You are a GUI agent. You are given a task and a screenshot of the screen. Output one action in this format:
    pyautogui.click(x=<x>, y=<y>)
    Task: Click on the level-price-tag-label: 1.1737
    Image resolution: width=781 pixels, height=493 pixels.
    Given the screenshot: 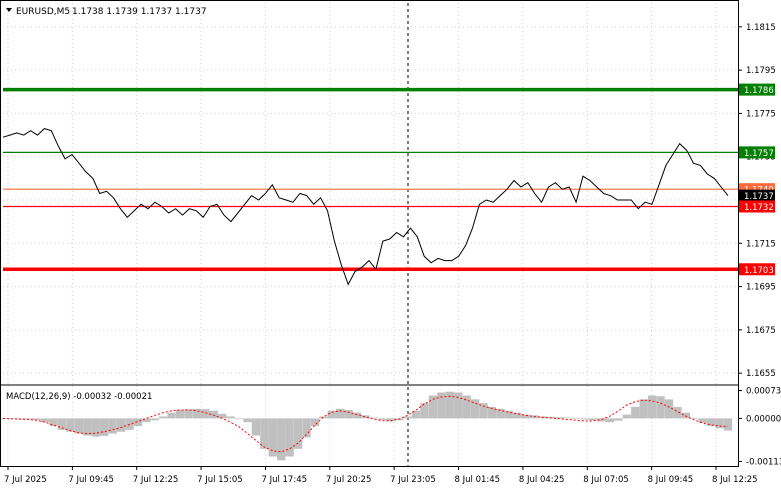 What is the action you would take?
    pyautogui.click(x=759, y=197)
    